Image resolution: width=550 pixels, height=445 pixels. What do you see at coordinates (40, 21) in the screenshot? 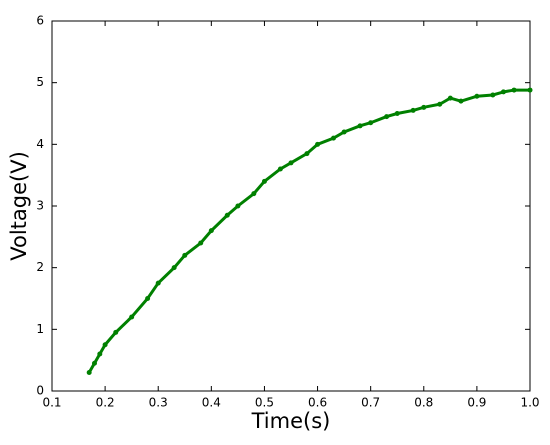
I see `y-tick-label: 6` at bounding box center [40, 21].